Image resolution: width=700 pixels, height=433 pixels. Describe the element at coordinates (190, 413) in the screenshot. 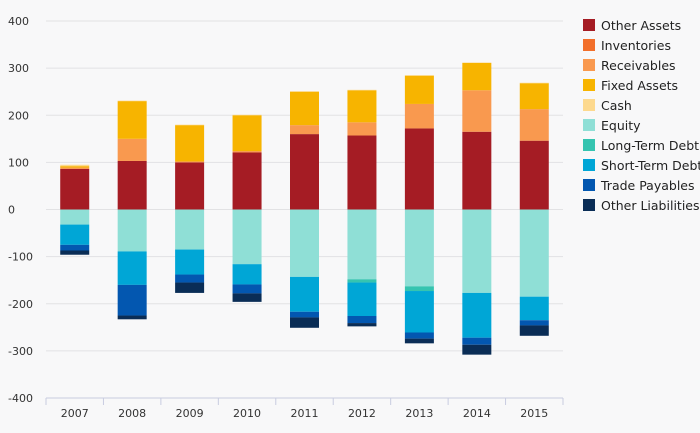

I see `x-tick-label: 2009` at that location.